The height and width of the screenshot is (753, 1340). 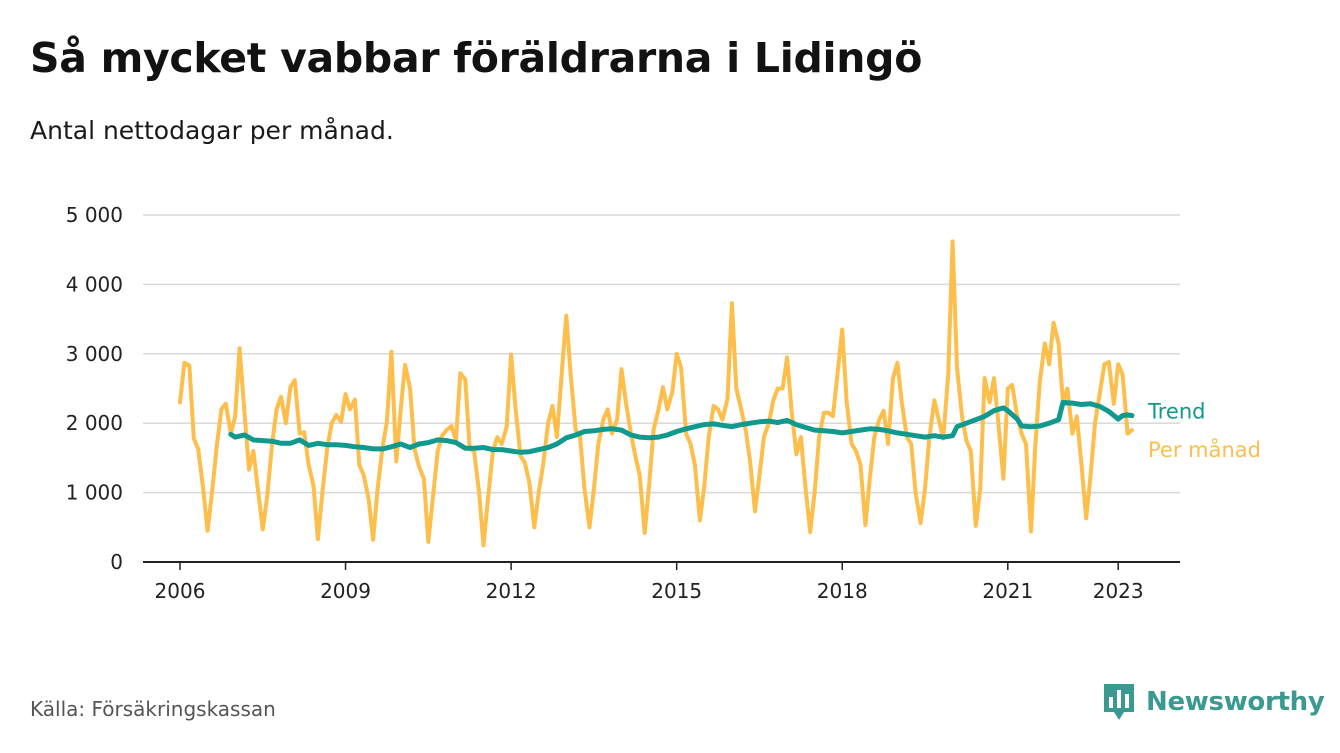 What do you see at coordinates (1119, 702) in the screenshot?
I see `bar-chart-speech-bubble-icon` at bounding box center [1119, 702].